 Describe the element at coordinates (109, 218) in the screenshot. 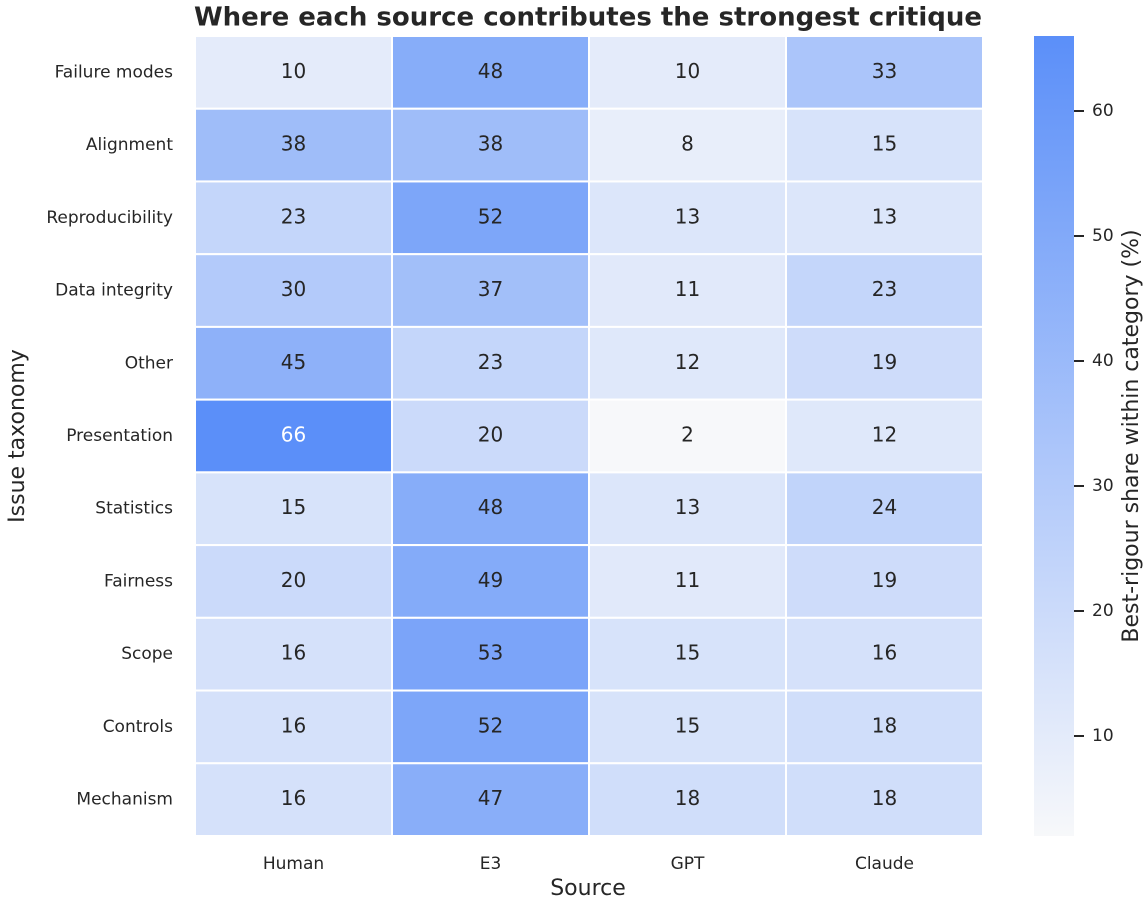

I see `y-tick-label: Reproducibility` at that location.